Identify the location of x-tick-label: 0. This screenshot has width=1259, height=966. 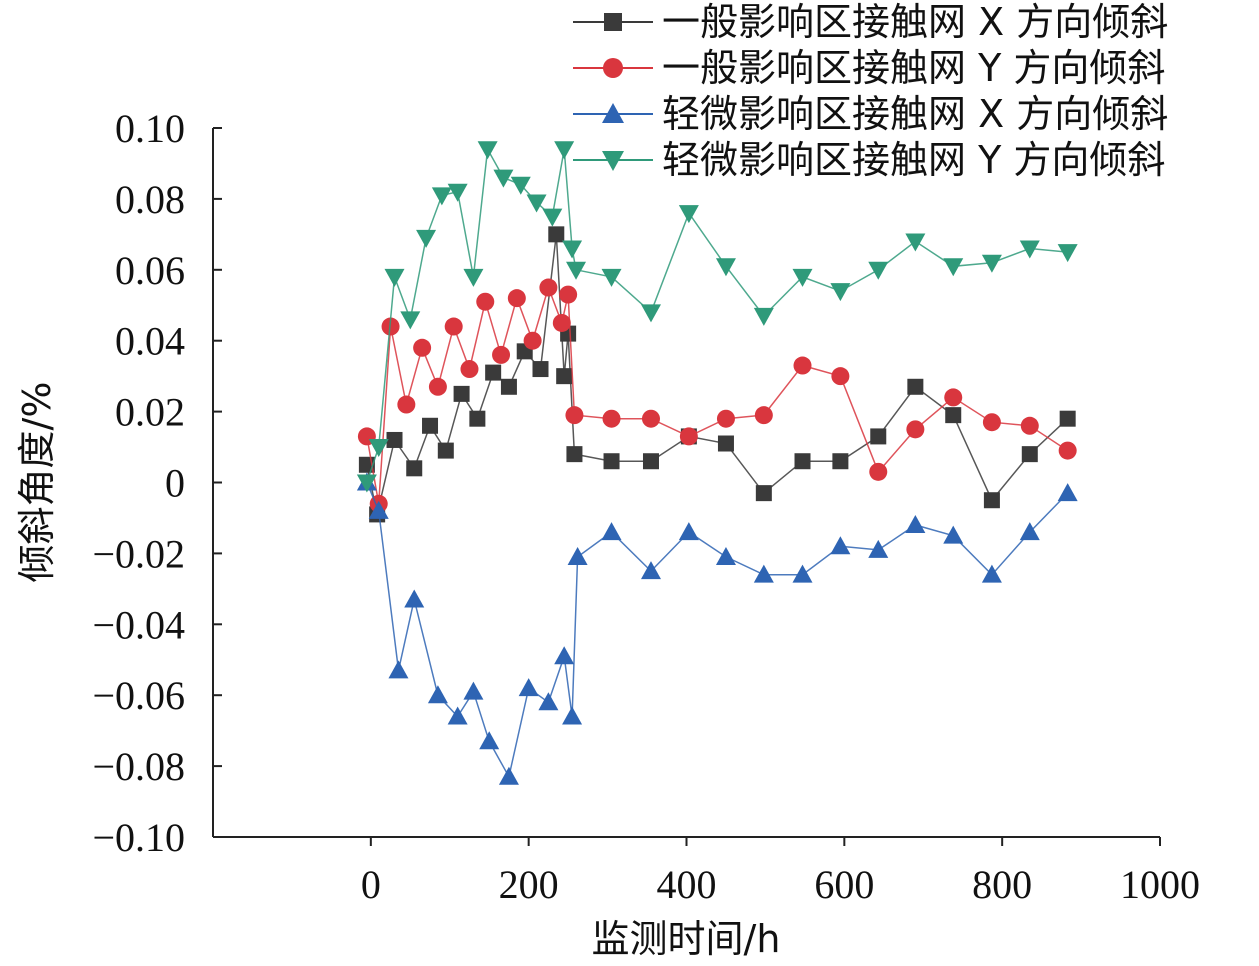
(371, 884).